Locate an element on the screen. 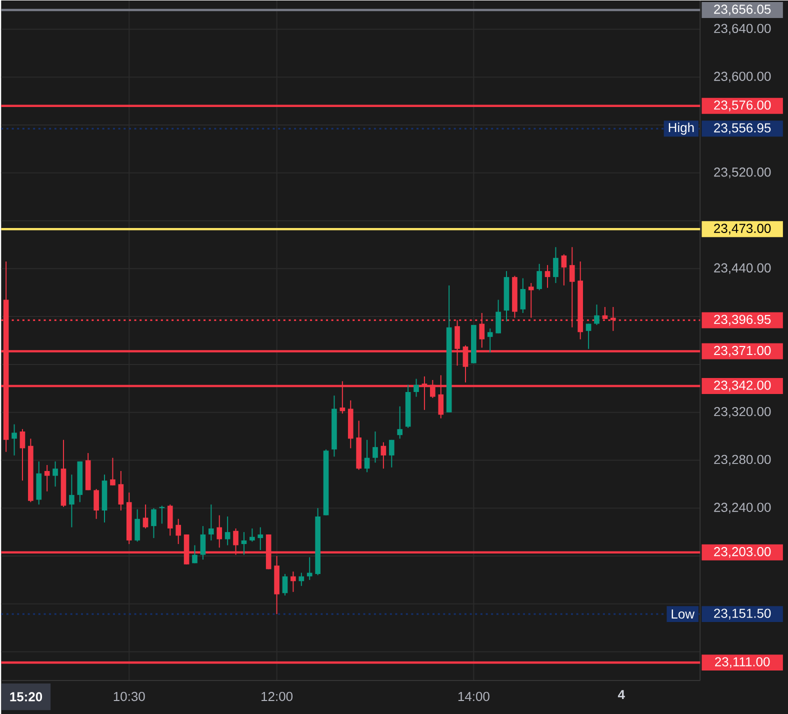 This screenshot has height=714, width=788. ref-line-label: 23,473.00 is located at coordinates (742, 229).